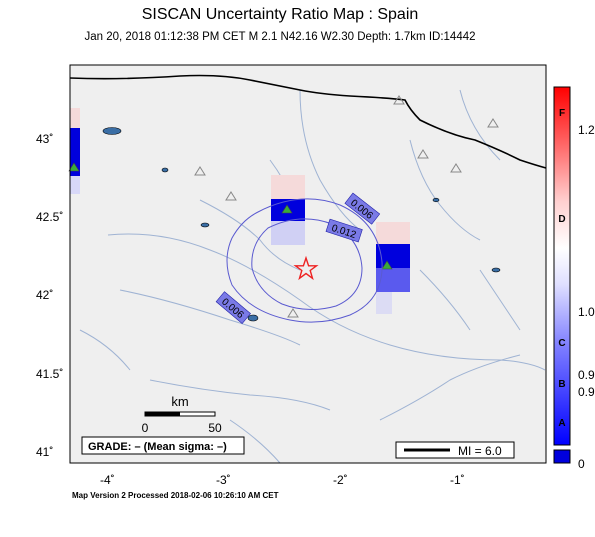 The image size is (595, 537). What do you see at coordinates (49, 217) in the screenshot?
I see `lat-label-42-5: 42.5˚` at bounding box center [49, 217].